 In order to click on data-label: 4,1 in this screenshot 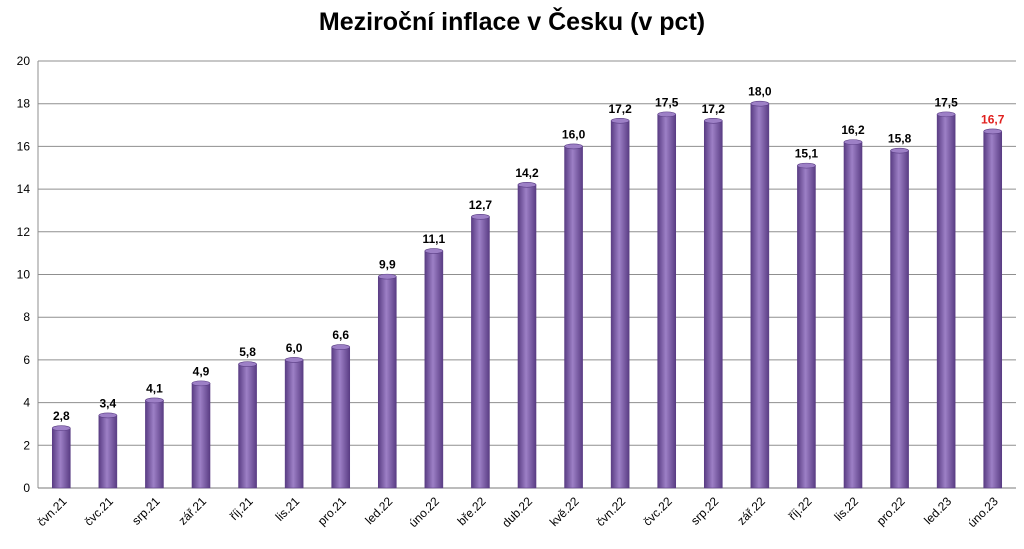, I will do `click(154, 388)`.